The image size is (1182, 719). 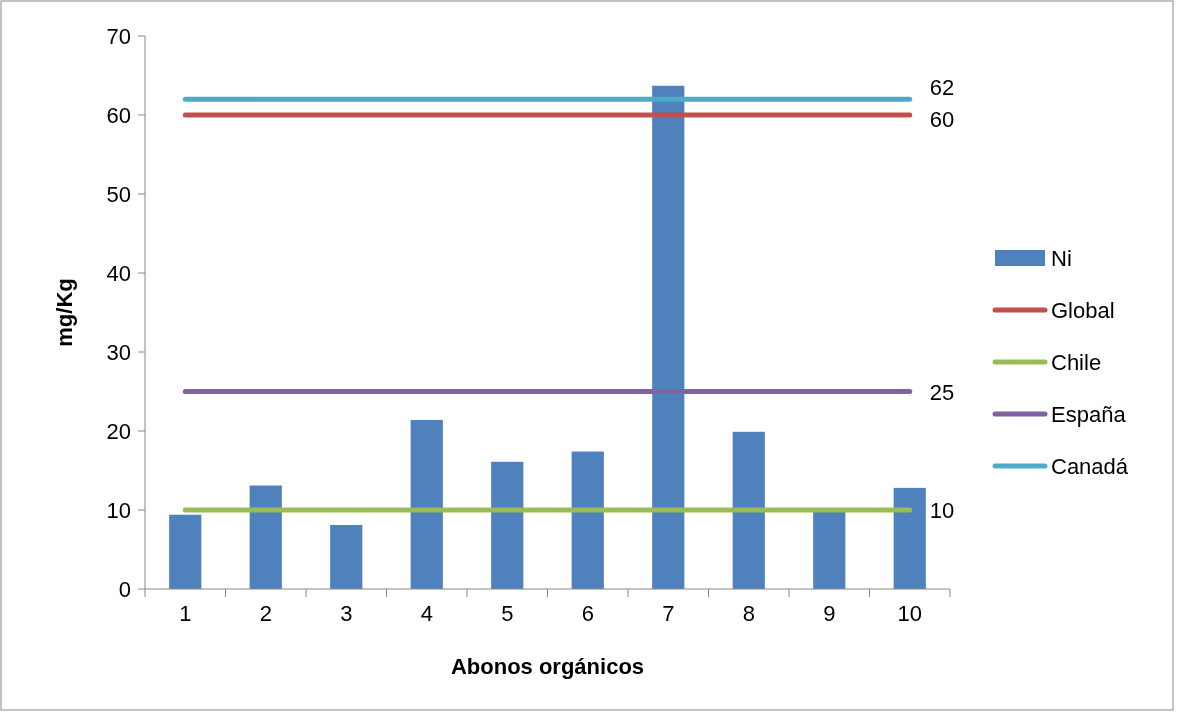 I want to click on x-tick-label: 4, so click(x=426, y=613).